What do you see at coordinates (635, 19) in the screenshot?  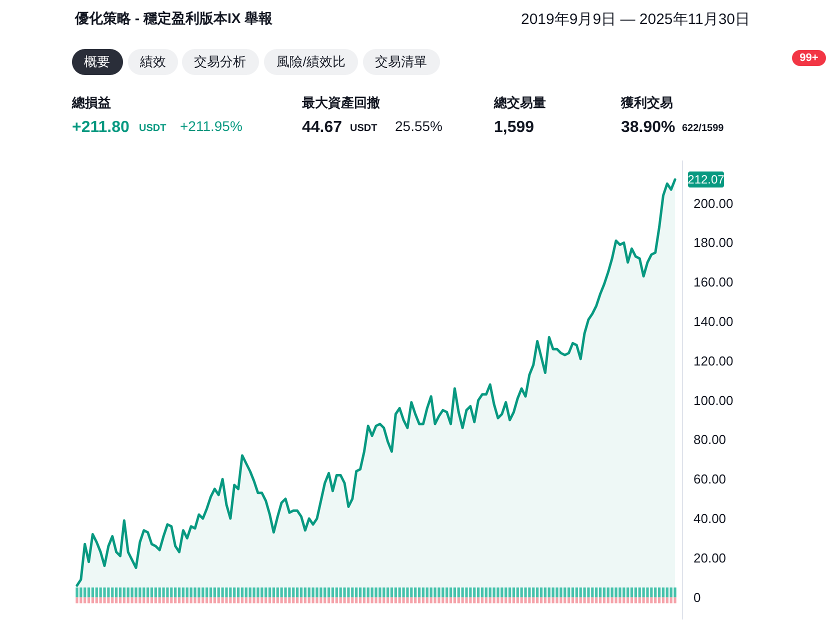 I see `chart-subtitle: 2019年9月9日 — 2025年11月30日` at bounding box center [635, 19].